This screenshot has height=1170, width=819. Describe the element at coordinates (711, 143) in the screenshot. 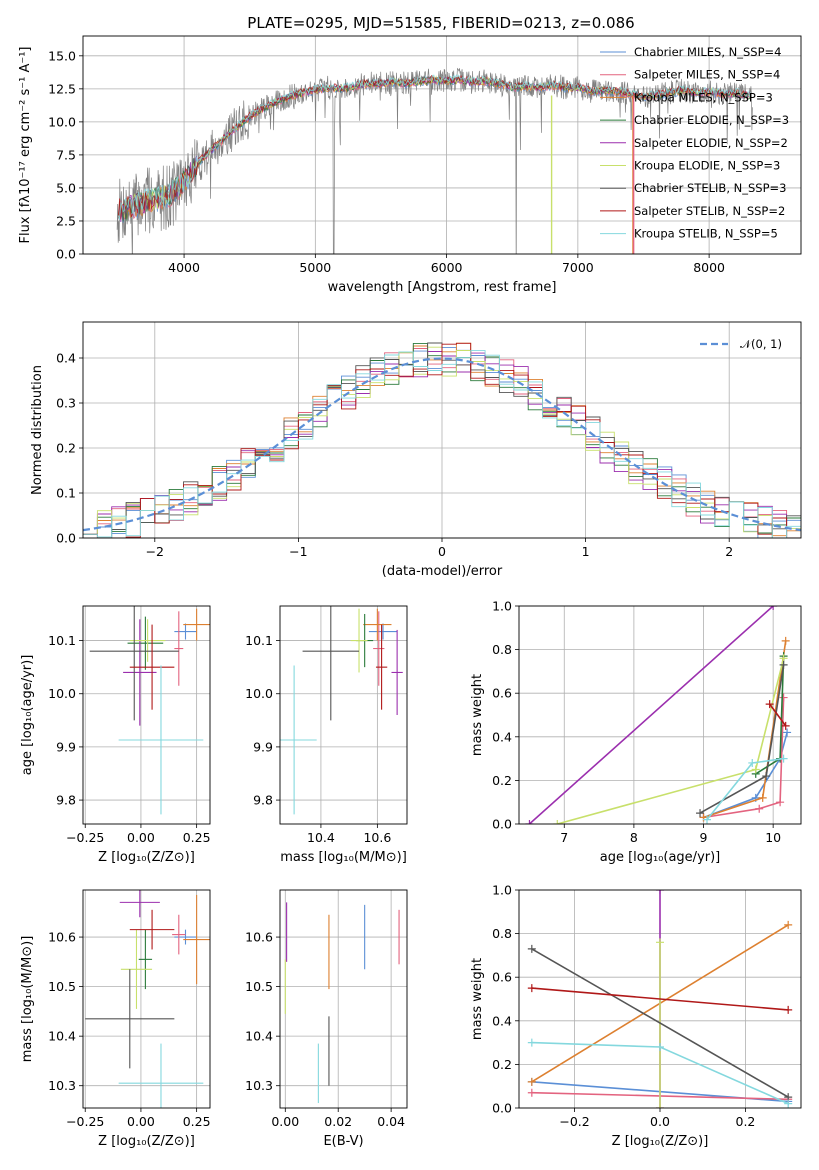

I see `legend-label: Salpeter ELODIE, N_SSP=2` at that location.